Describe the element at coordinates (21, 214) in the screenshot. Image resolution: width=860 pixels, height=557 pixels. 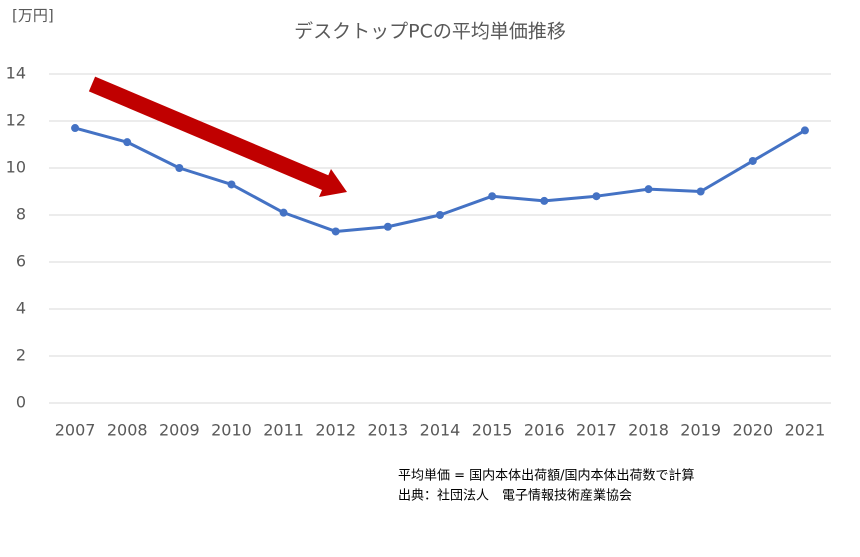
I see `y-tick-label: 8` at that location.